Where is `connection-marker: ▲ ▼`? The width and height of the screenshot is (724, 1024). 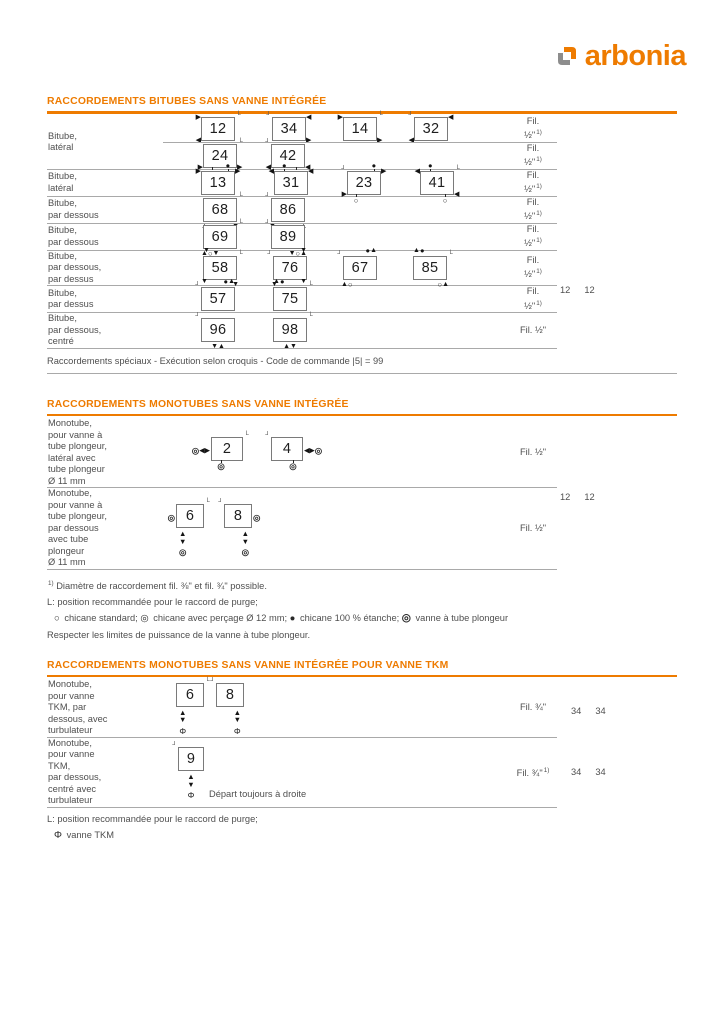 connection-marker: ▲ ▼ is located at coordinates (290, 346).